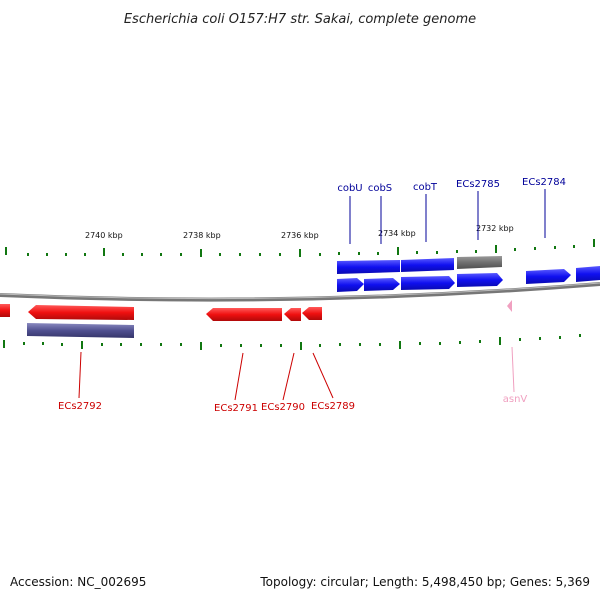  I want to click on gene-arrow-left-edge, so click(5, 310).